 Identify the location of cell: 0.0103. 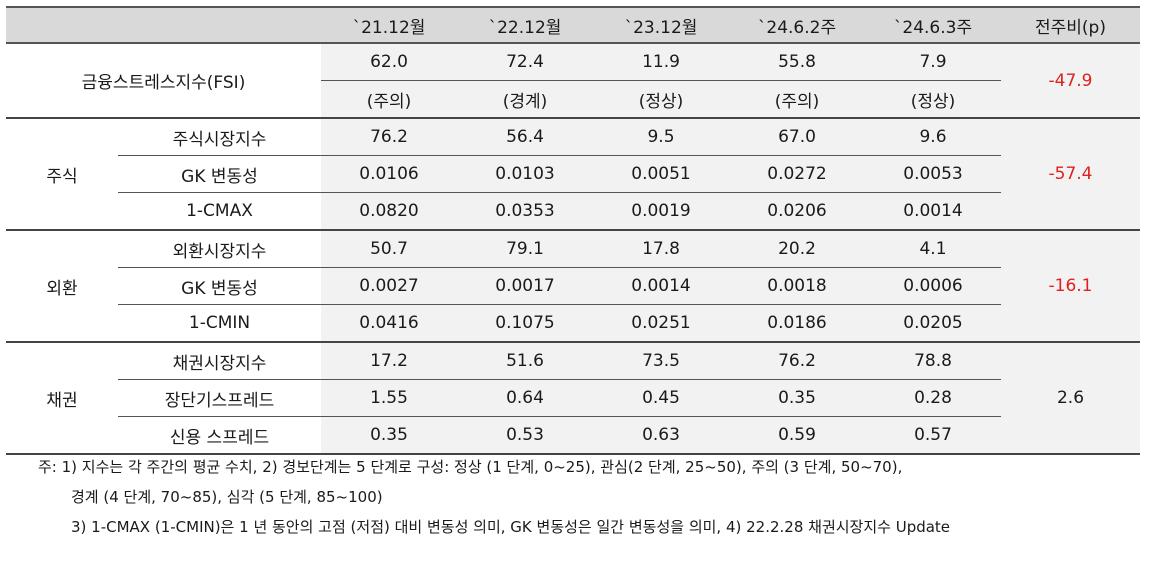
(525, 174).